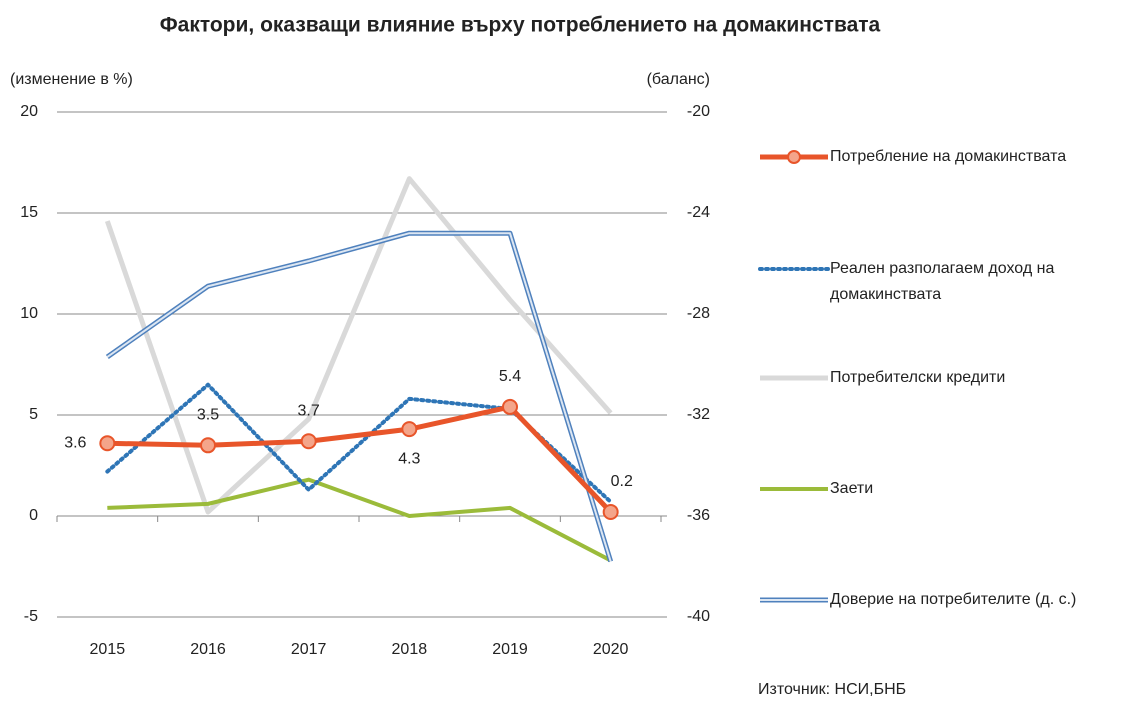 The image size is (1139, 704). I want to click on y2-tick-label: -40, so click(698, 616).